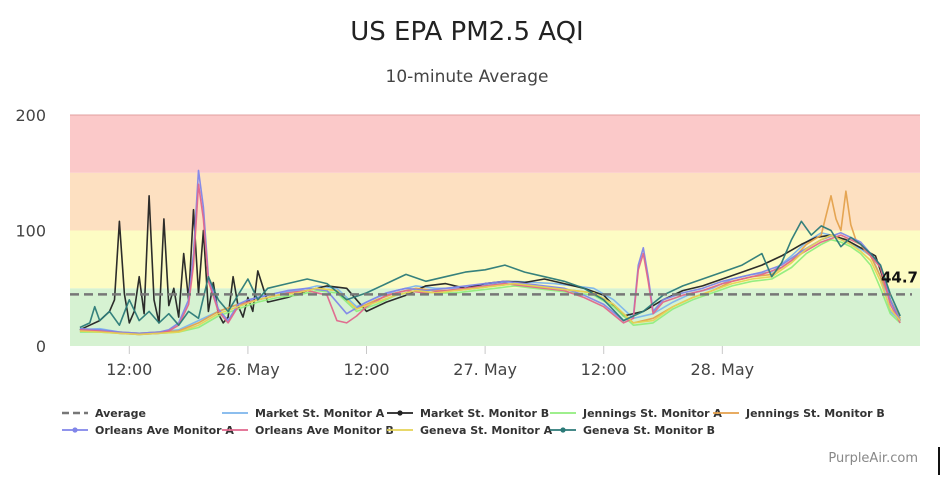 The height and width of the screenshot is (480, 946). I want to click on legend-item: Average, so click(104, 413).